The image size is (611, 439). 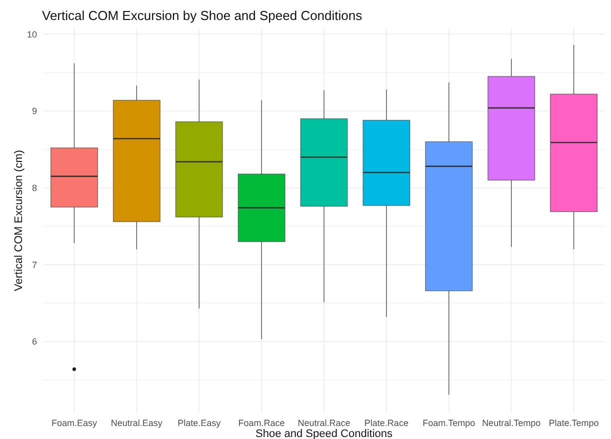 What do you see at coordinates (34, 265) in the screenshot?
I see `y-tick-label: 7` at bounding box center [34, 265].